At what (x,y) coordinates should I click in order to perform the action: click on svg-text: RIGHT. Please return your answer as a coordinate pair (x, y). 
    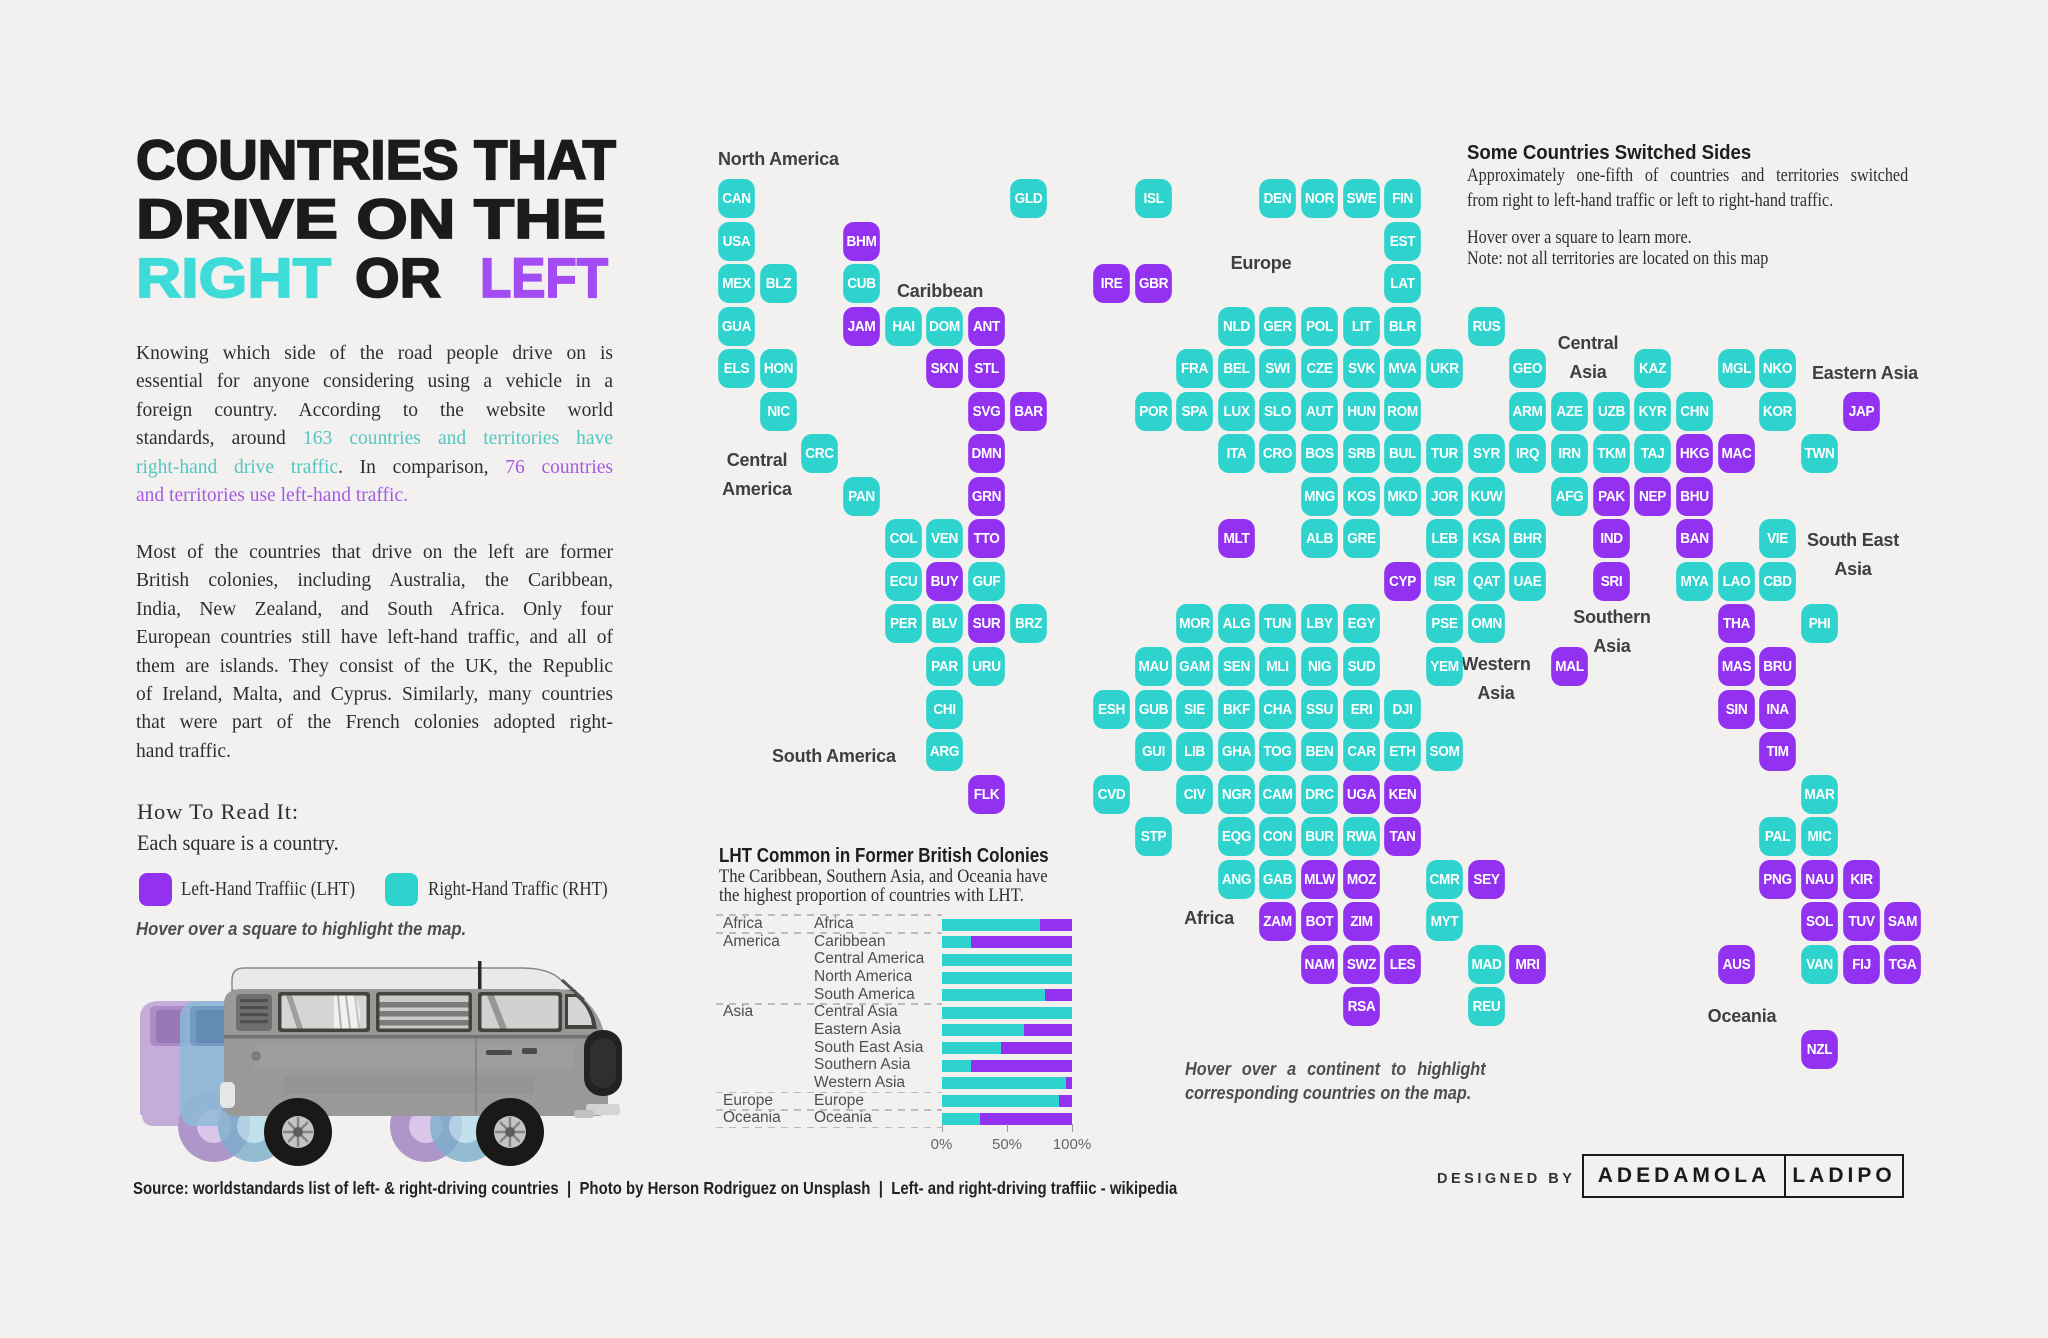
    Looking at the image, I should click on (233, 277).